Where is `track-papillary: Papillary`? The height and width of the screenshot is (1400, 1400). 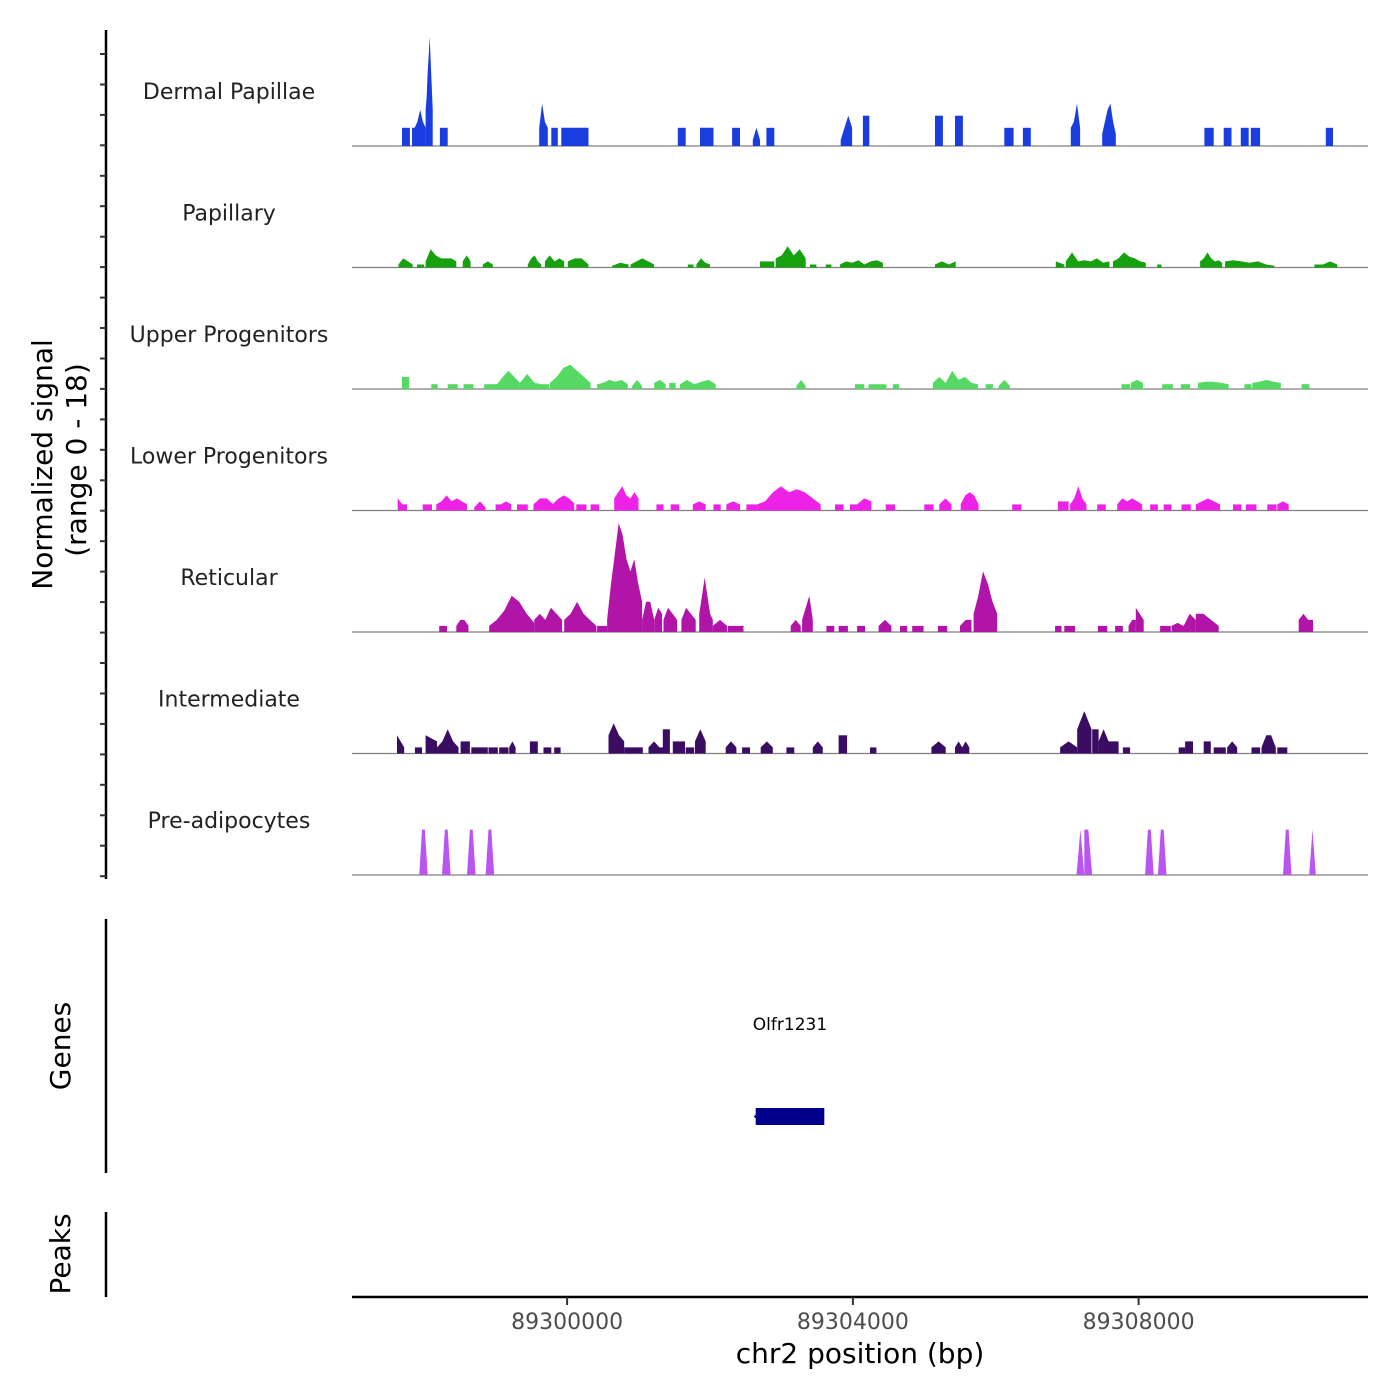 track-papillary: Papillary is located at coordinates (775, 235).